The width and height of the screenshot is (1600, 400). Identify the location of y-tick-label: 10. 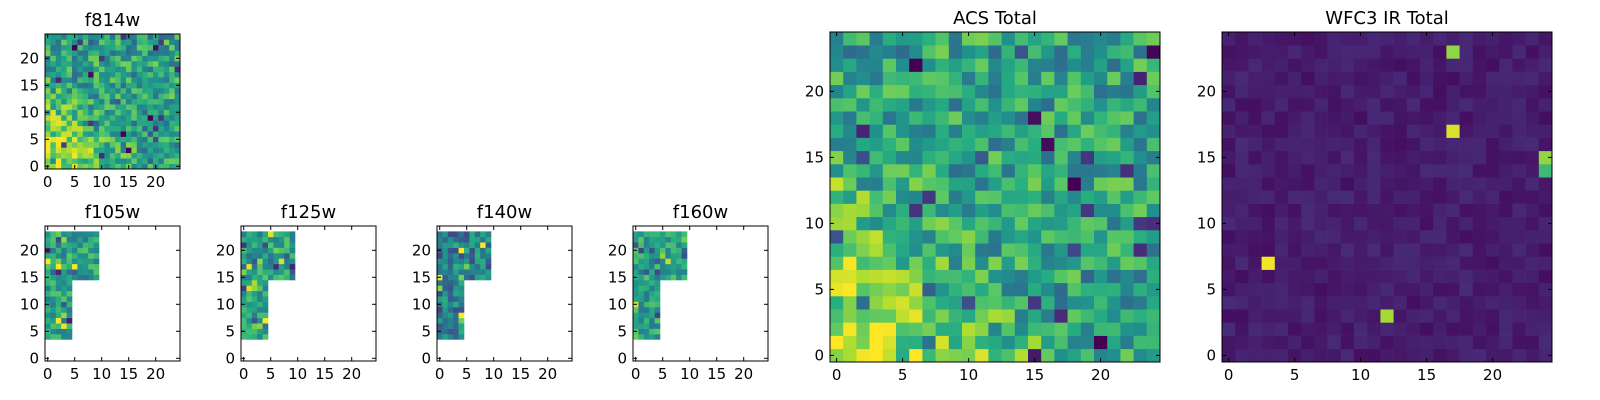
(814, 223).